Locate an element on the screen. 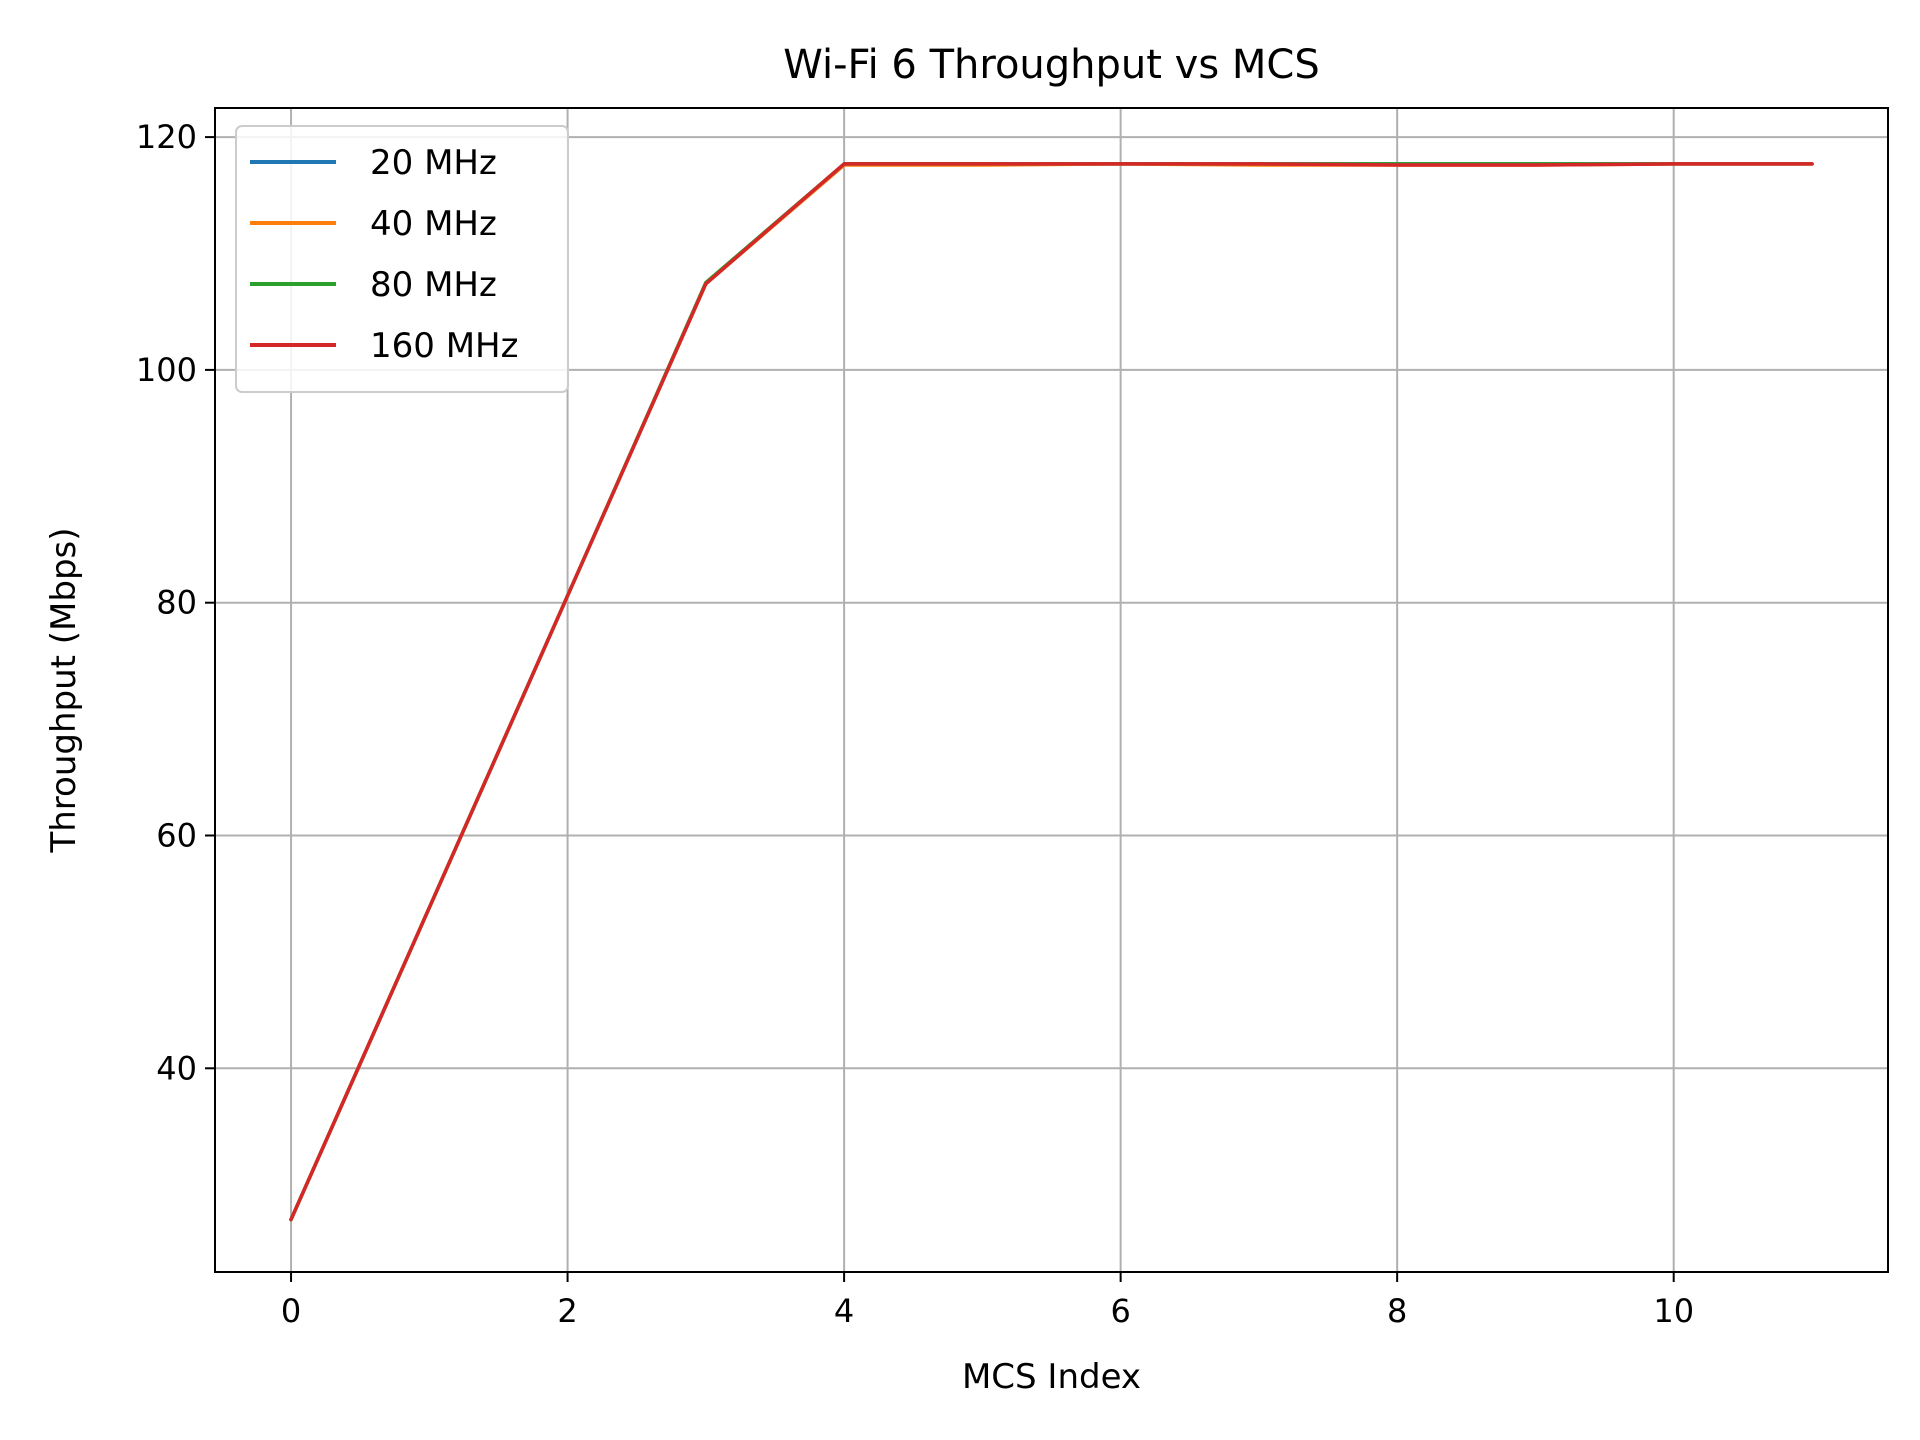  x-axis-label: MCS Index is located at coordinates (1051, 1377).